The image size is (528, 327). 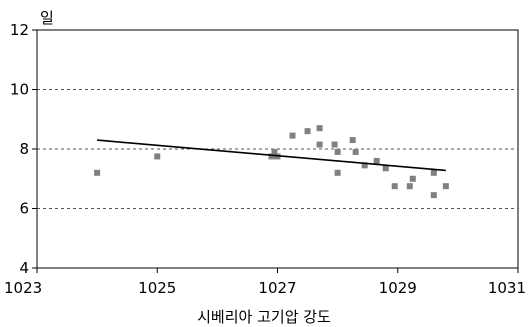 I want to click on x-tick-label: 1025, so click(x=157, y=288).